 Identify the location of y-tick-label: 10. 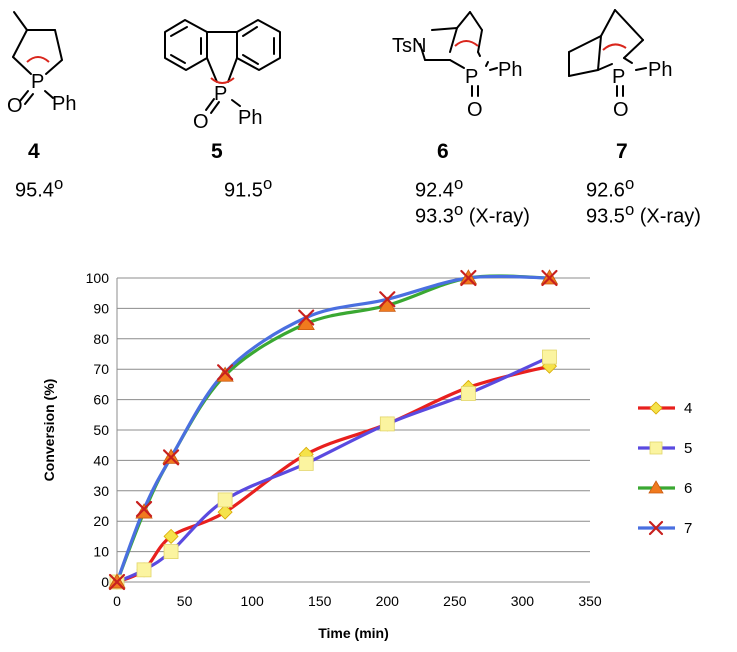
(101, 552).